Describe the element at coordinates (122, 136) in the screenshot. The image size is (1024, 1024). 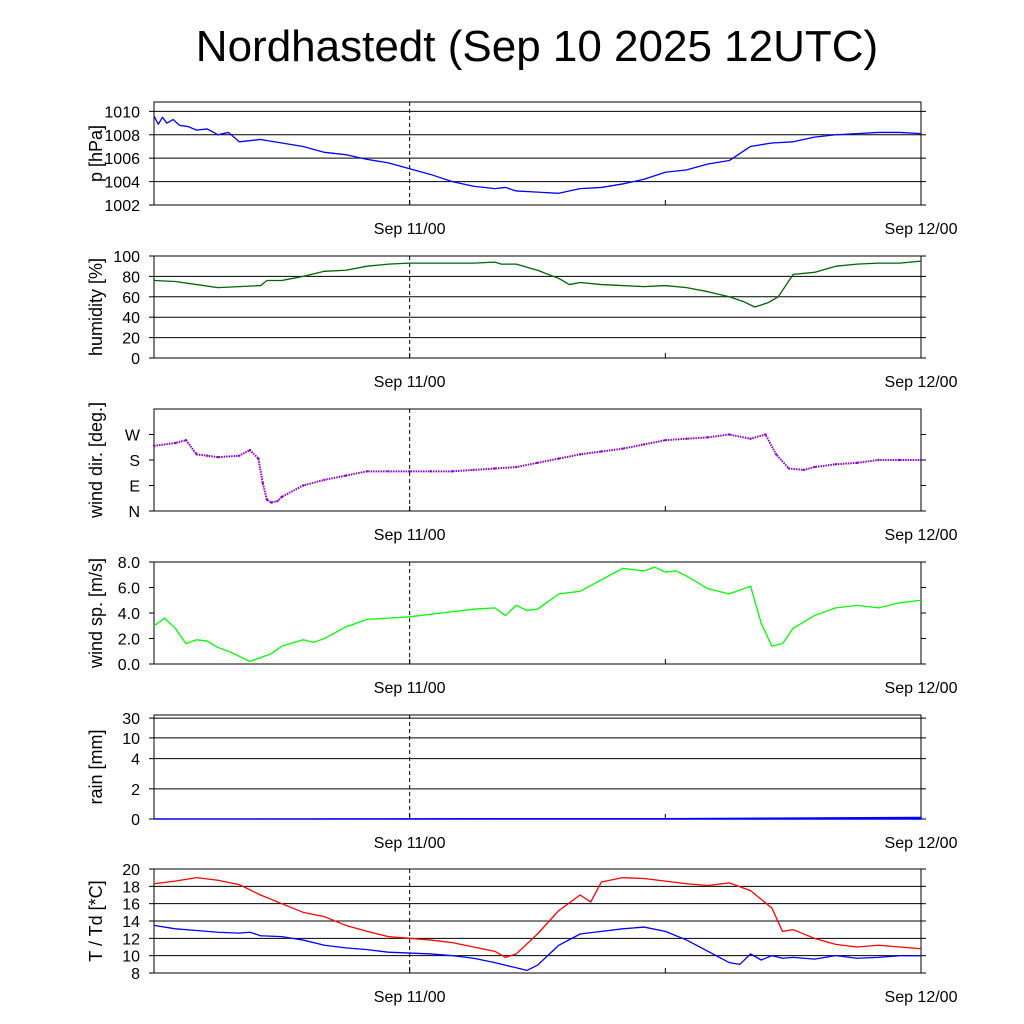
I see `y-tick-label: 1008` at that location.